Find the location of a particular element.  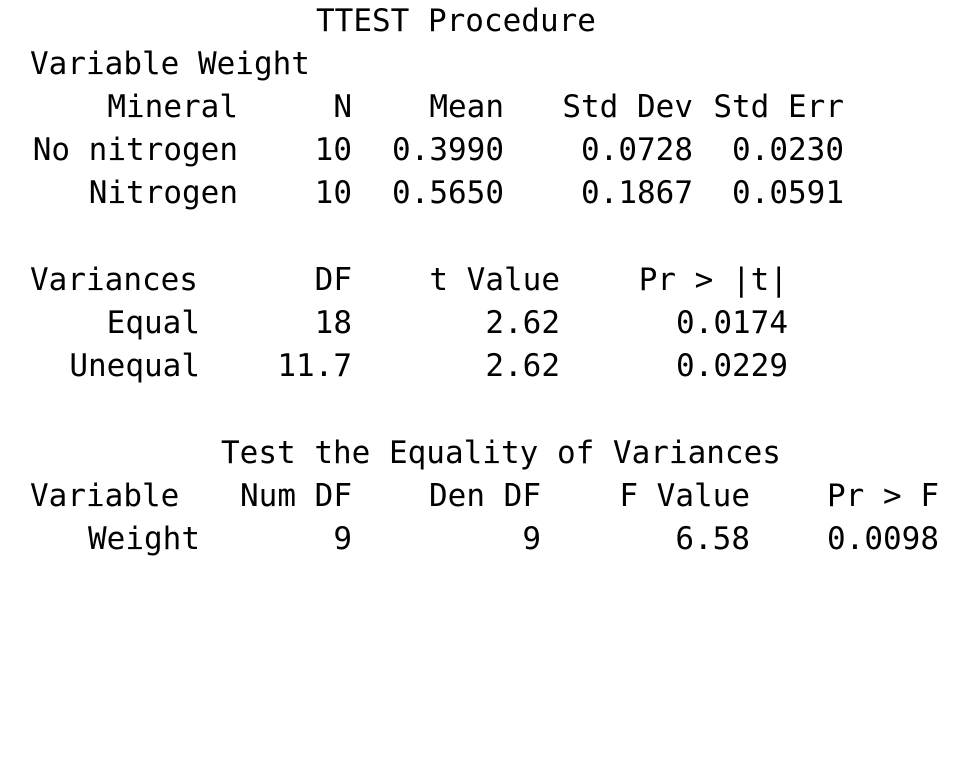

output-title-line: TTEST Procedure is located at coordinates (478, 21).